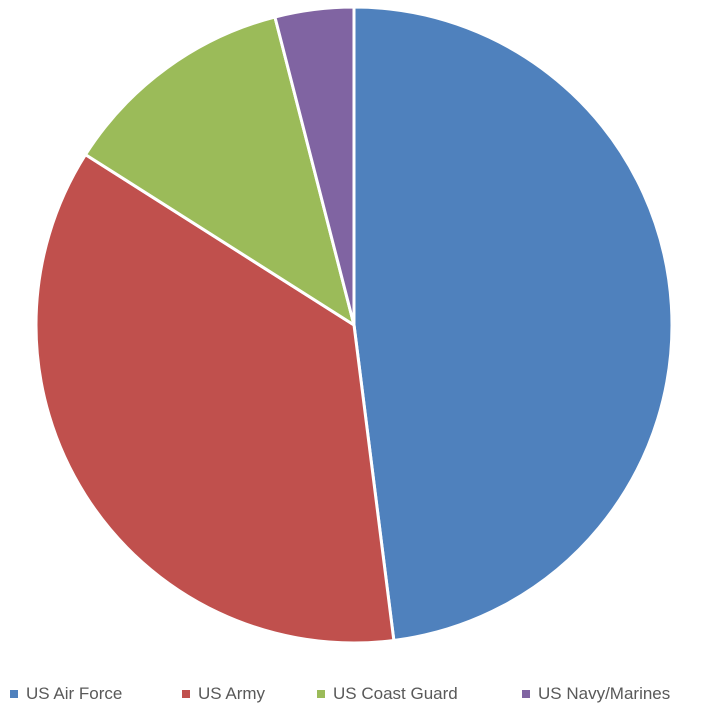  Describe the element at coordinates (321, 694) in the screenshot. I see `legend-swatch-us-coast-guard` at that location.